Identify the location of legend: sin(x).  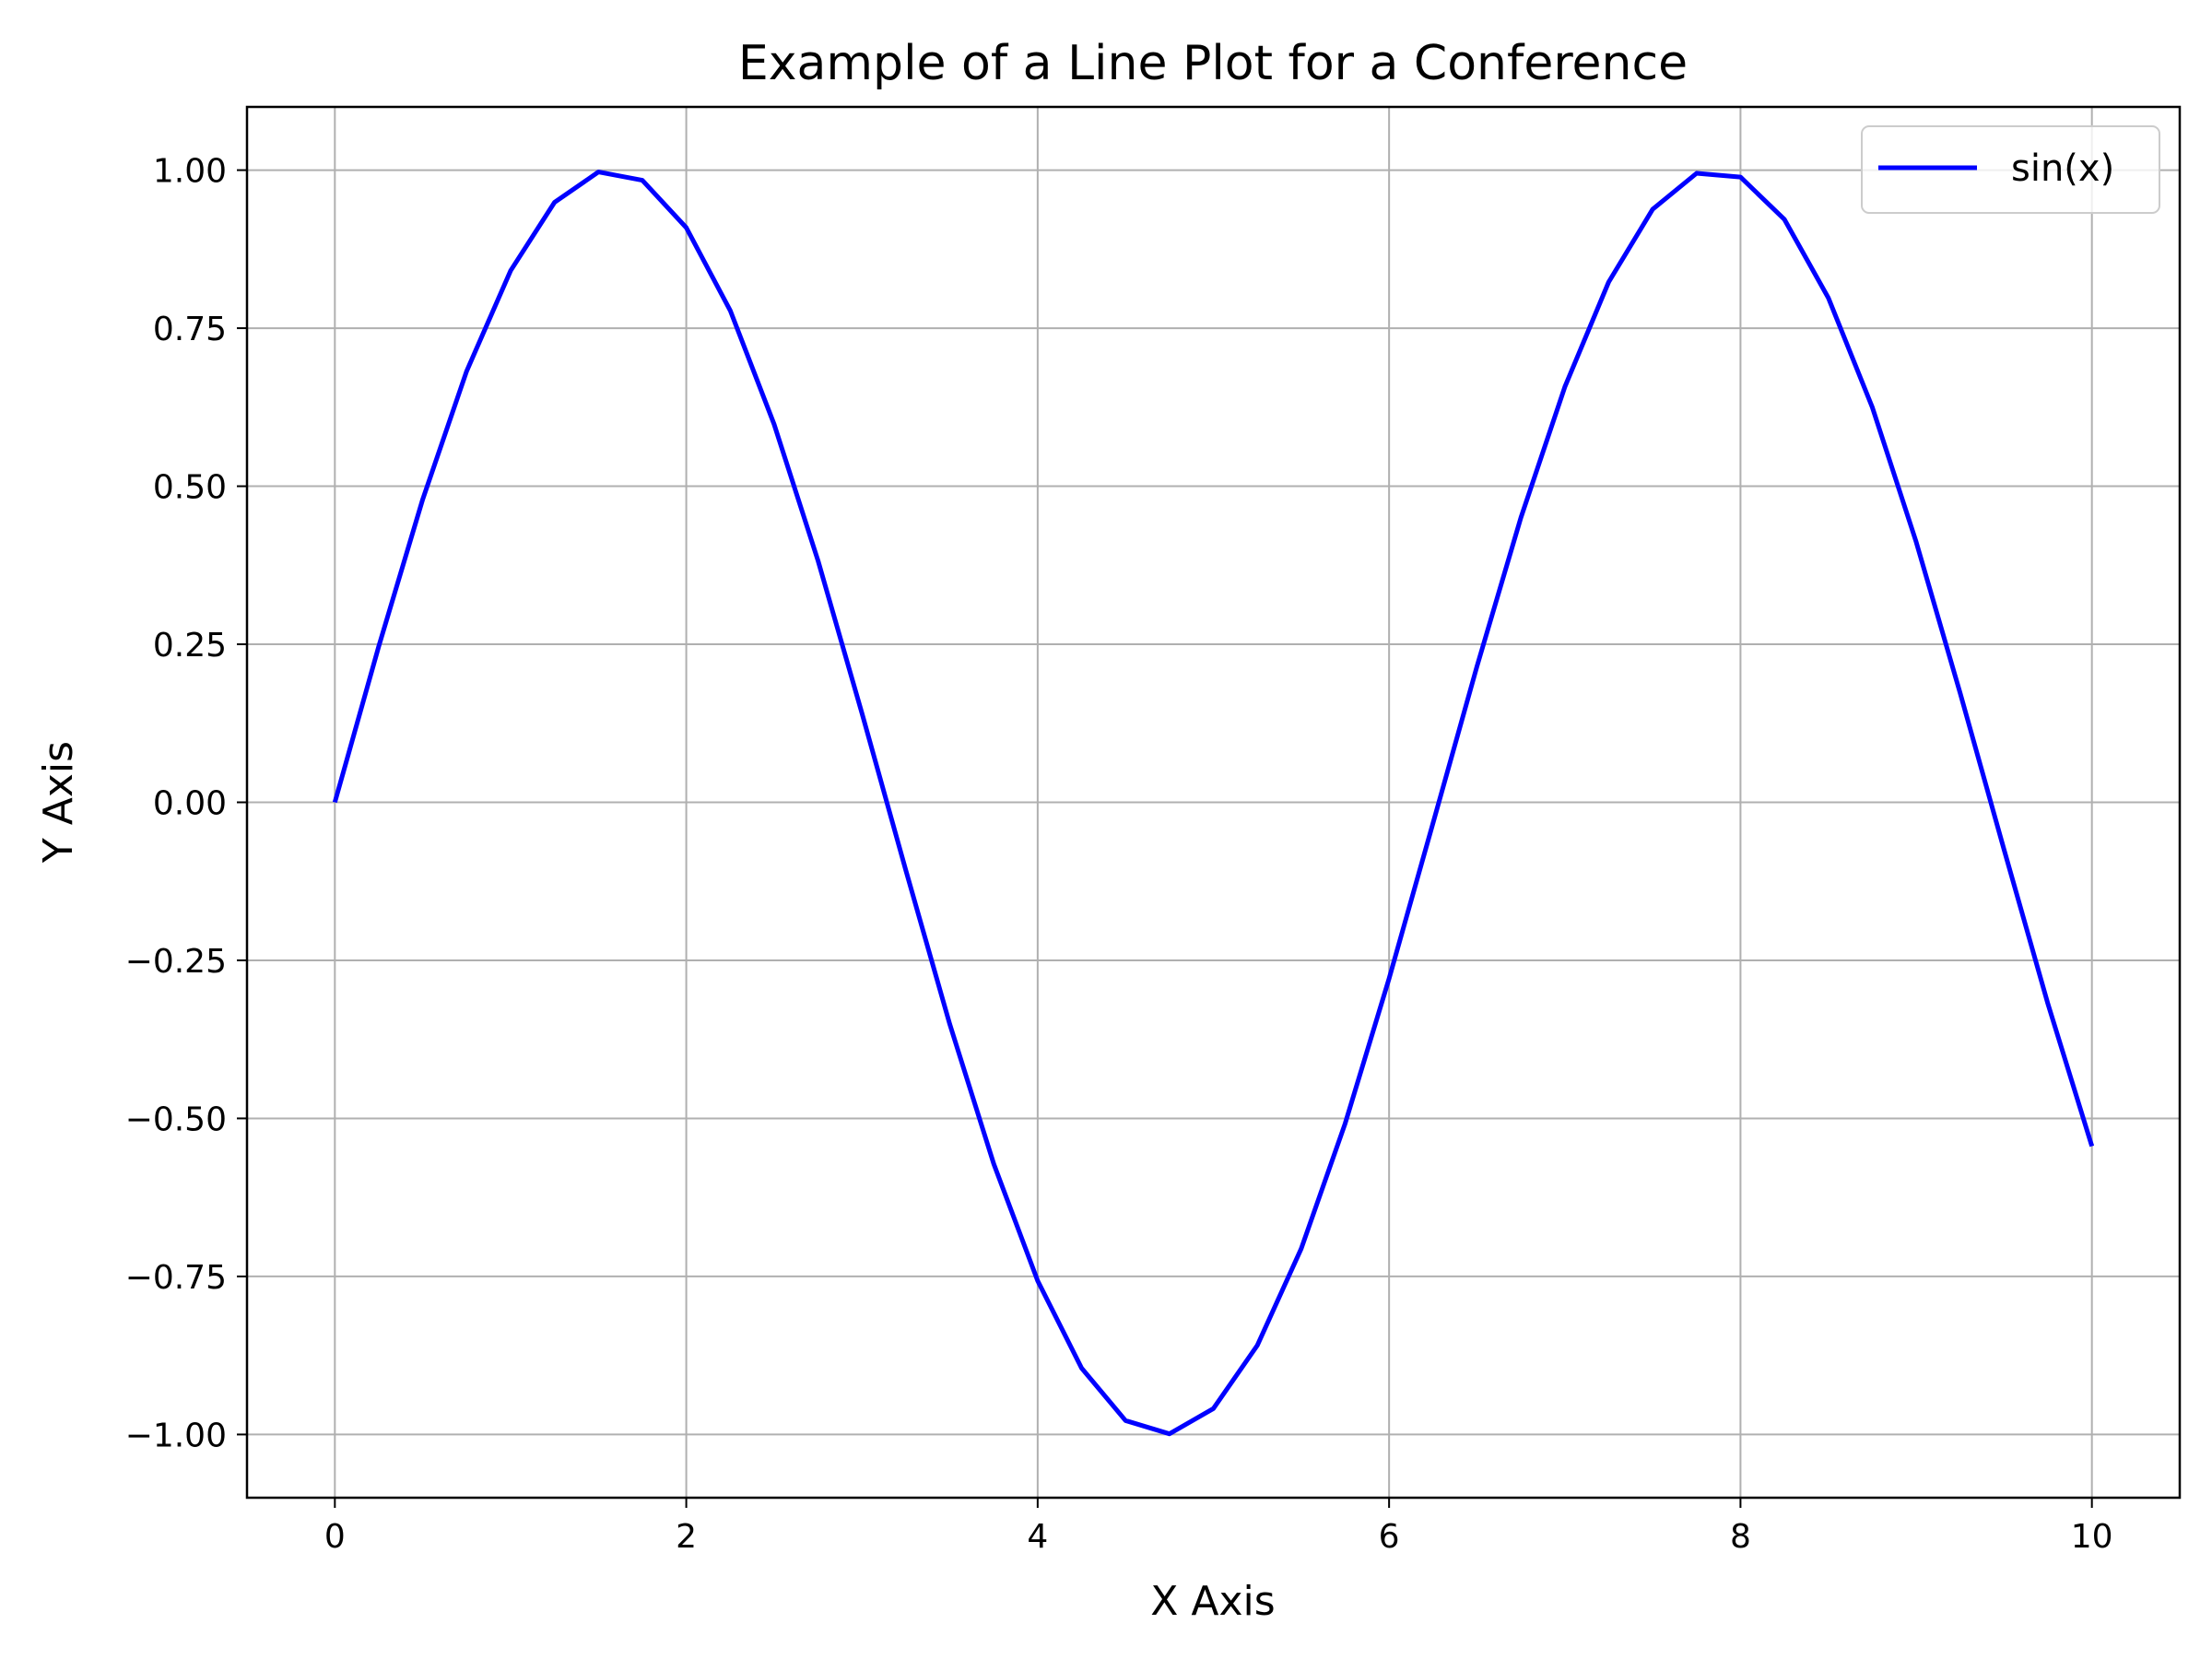
(2010, 169).